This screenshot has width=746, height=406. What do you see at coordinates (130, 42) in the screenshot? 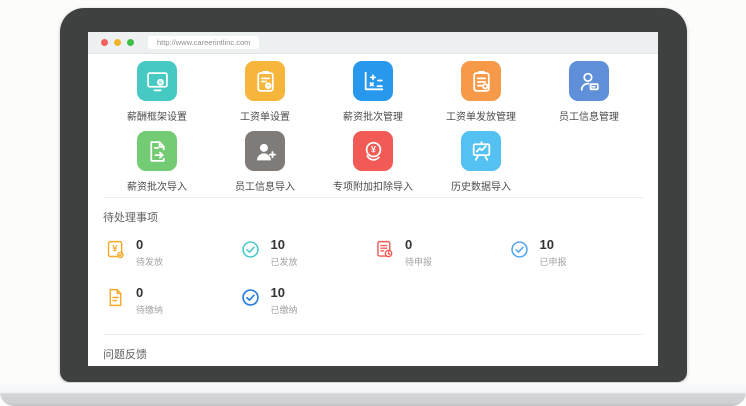
I see `window-zoom-button` at bounding box center [130, 42].